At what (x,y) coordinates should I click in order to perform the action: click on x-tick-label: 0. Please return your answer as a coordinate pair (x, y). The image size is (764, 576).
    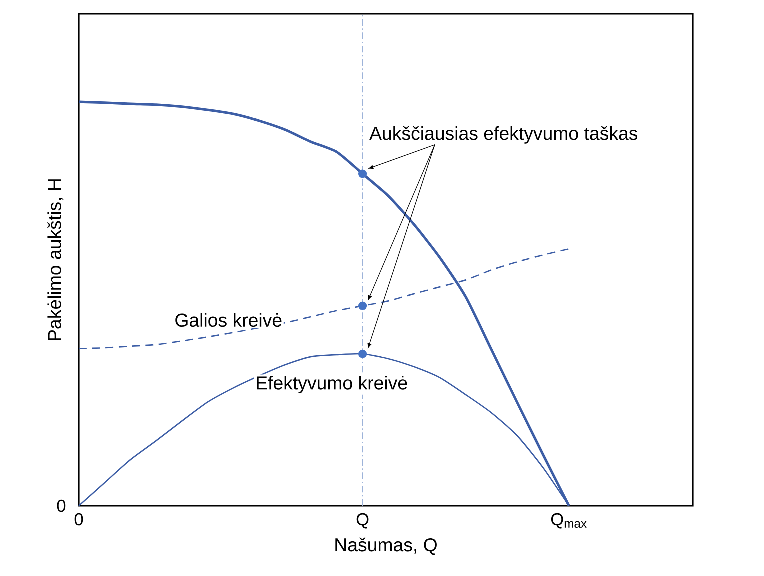
    Looking at the image, I should click on (79, 519).